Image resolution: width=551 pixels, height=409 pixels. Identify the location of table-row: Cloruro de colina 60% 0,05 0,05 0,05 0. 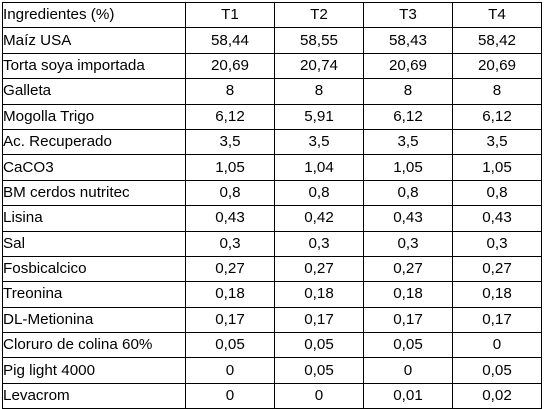
(272, 345).